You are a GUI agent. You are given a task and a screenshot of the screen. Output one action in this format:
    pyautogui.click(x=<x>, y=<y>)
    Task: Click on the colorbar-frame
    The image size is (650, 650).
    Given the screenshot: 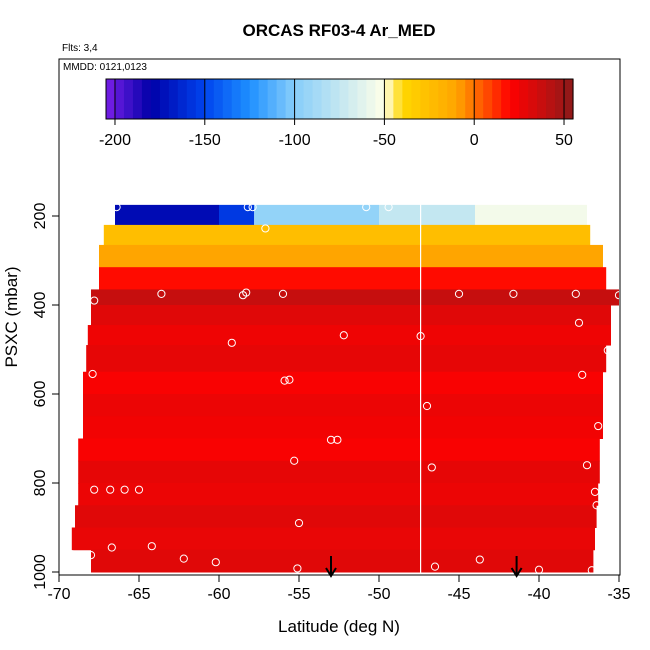 What is the action you would take?
    pyautogui.click(x=339, y=99)
    